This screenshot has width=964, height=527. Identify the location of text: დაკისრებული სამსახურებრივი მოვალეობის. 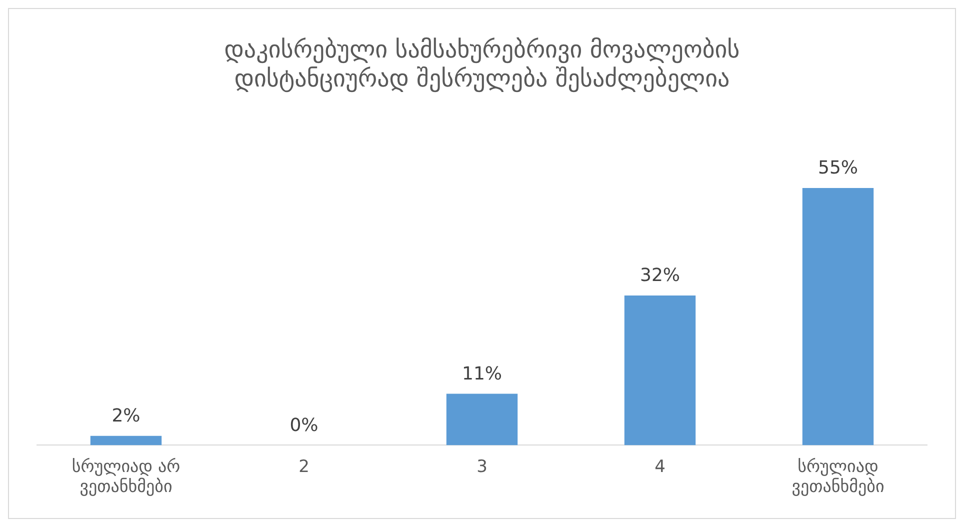
(482, 50).